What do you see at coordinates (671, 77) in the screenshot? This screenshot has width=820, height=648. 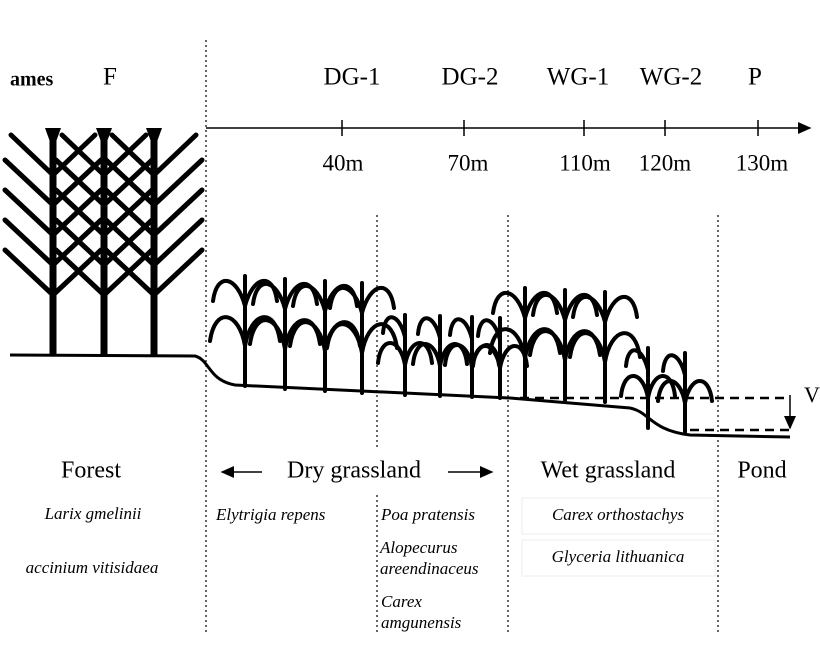 I see `site-label: WG-2` at bounding box center [671, 77].